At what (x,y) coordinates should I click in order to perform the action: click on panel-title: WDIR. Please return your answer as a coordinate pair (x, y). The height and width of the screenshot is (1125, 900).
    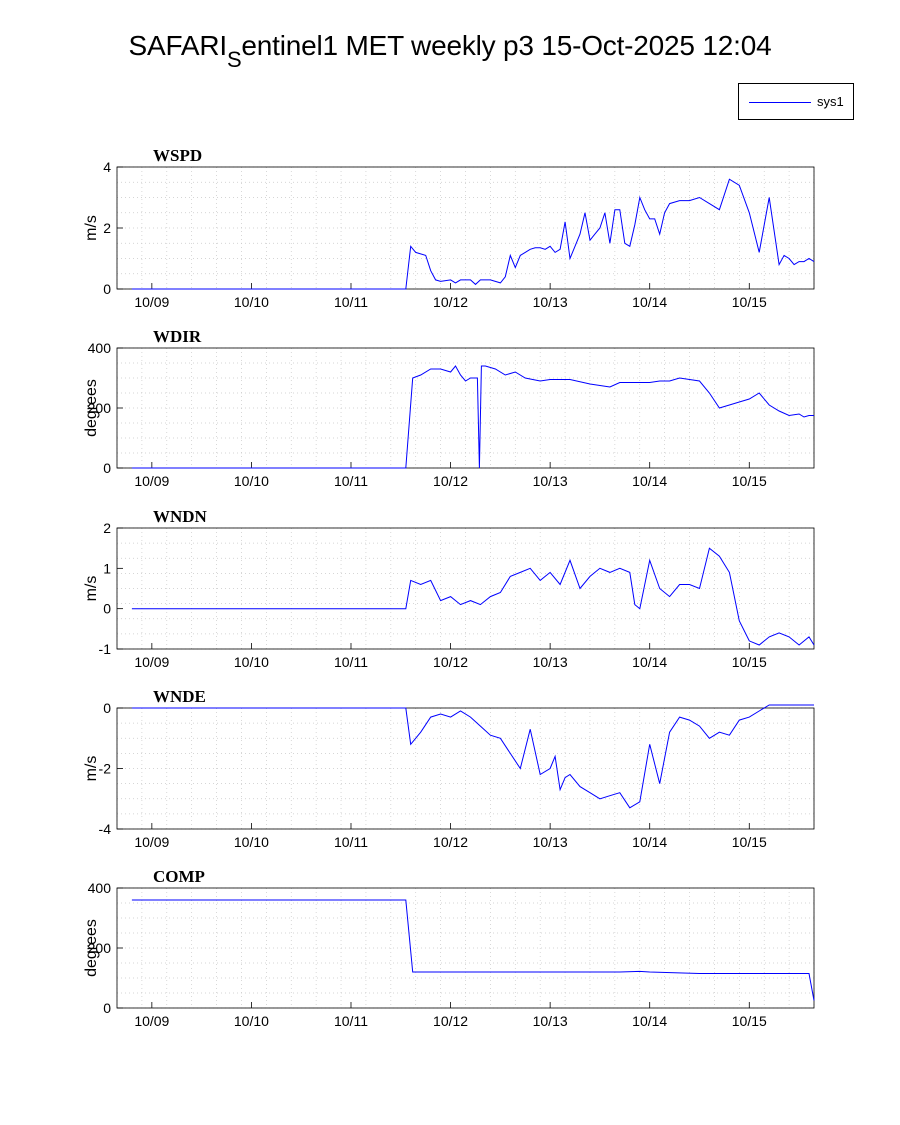
    Looking at the image, I should click on (177, 336).